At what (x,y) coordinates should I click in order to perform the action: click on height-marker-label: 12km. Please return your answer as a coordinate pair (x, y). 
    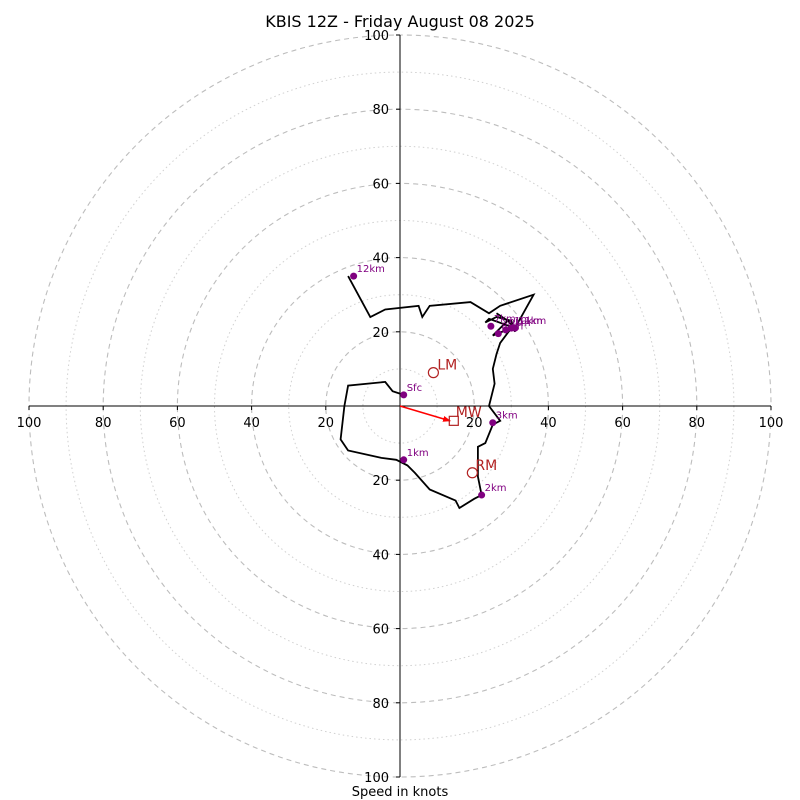
    Looking at the image, I should click on (371, 269).